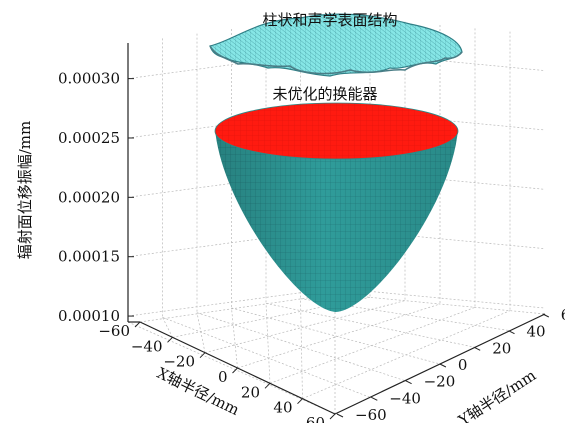 The width and height of the screenshot is (565, 423). What do you see at coordinates (250, 392) in the screenshot?
I see `x-tick-label: 20` at bounding box center [250, 392].